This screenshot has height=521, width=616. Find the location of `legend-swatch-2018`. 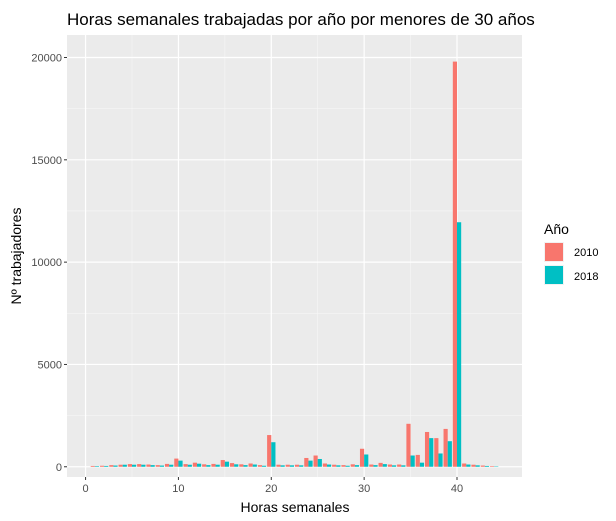

legend-swatch-2018 is located at coordinates (554, 275).